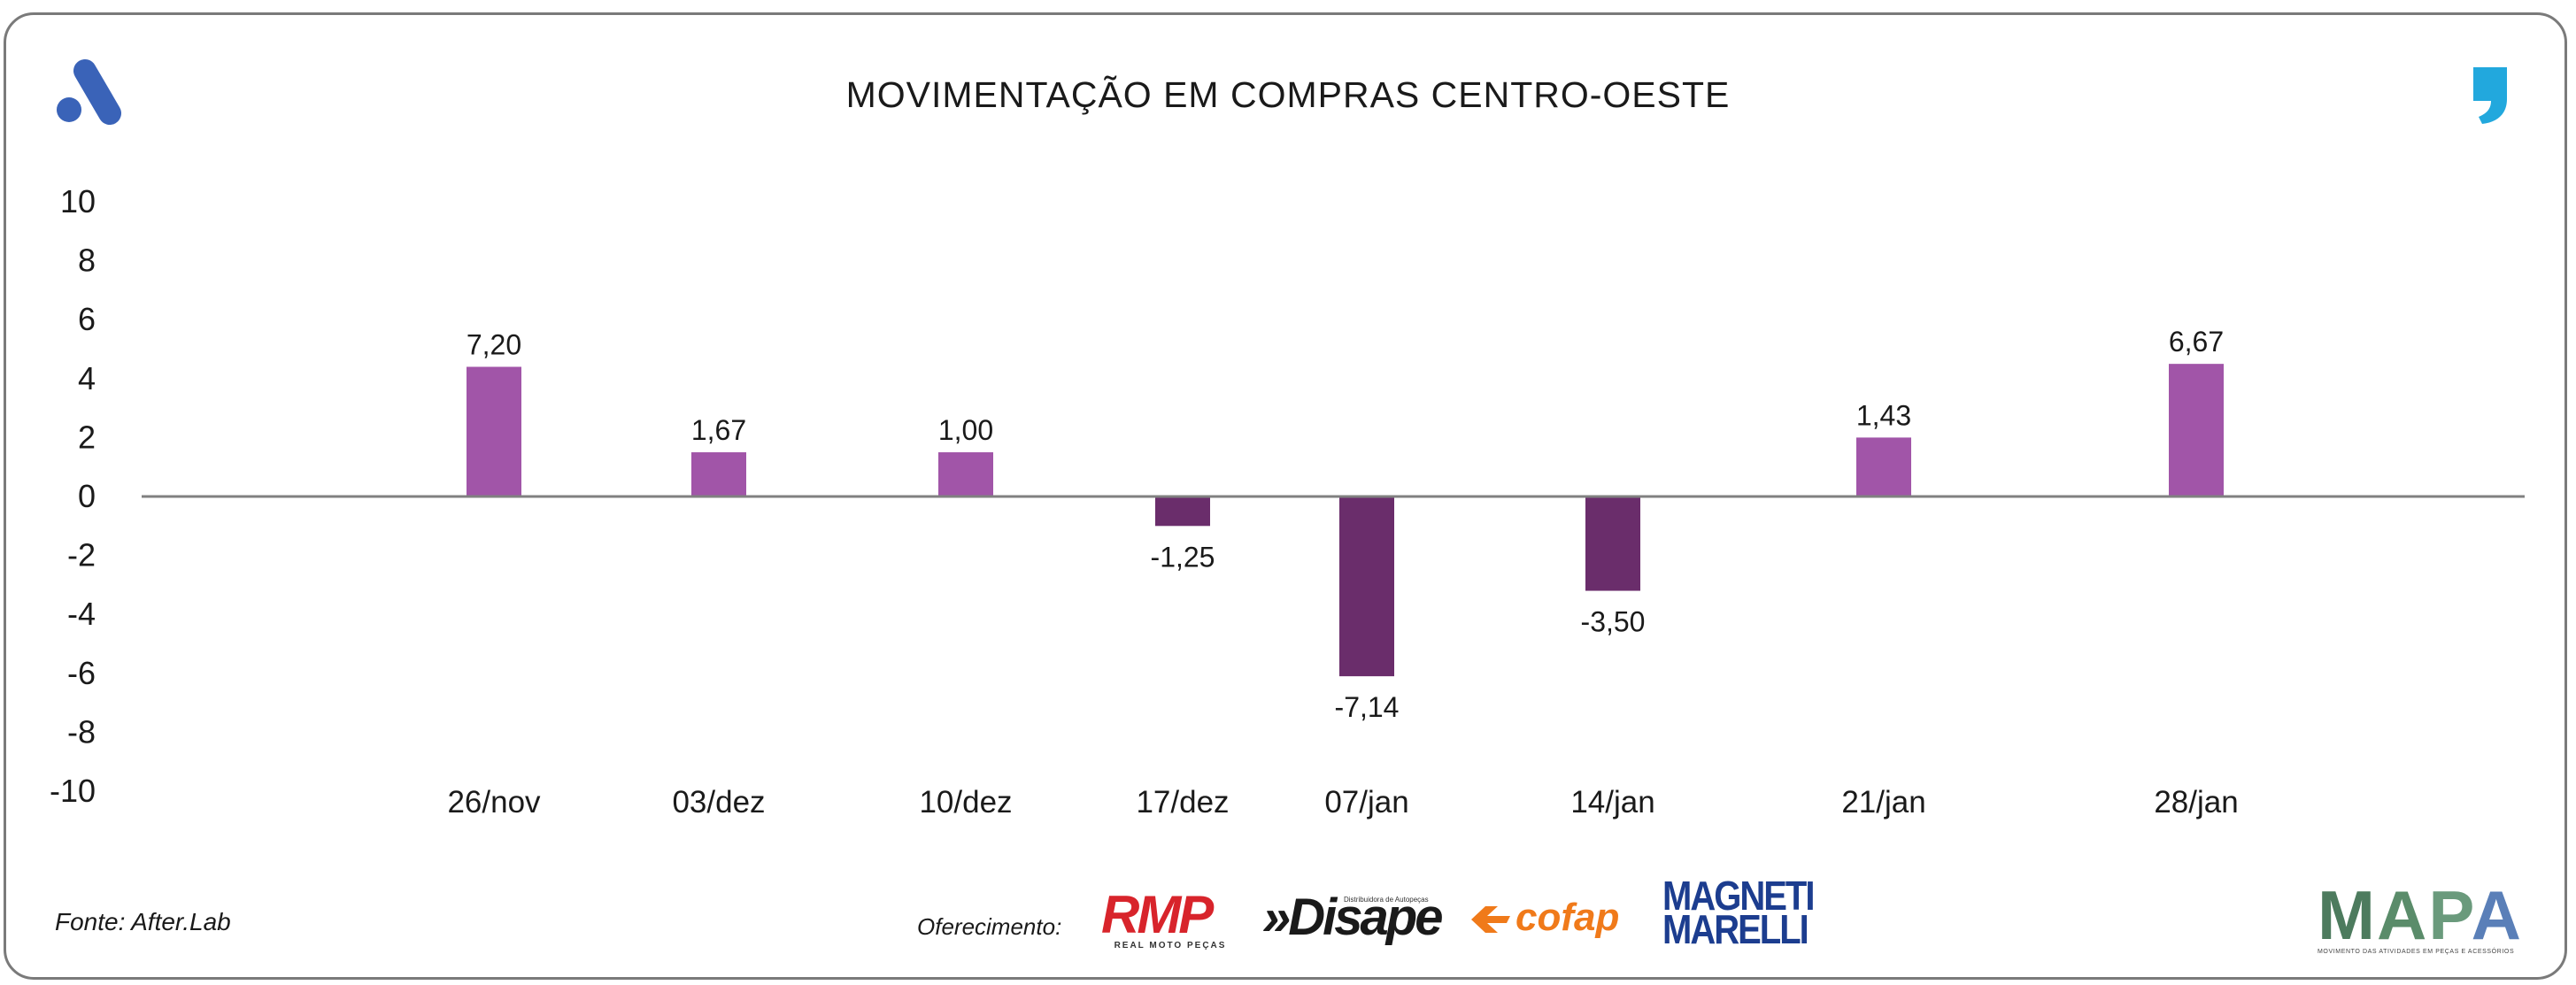 The height and width of the screenshot is (985, 2576). I want to click on magneti-marelli-logo: MAGNETI MARELLI, so click(1738, 913).